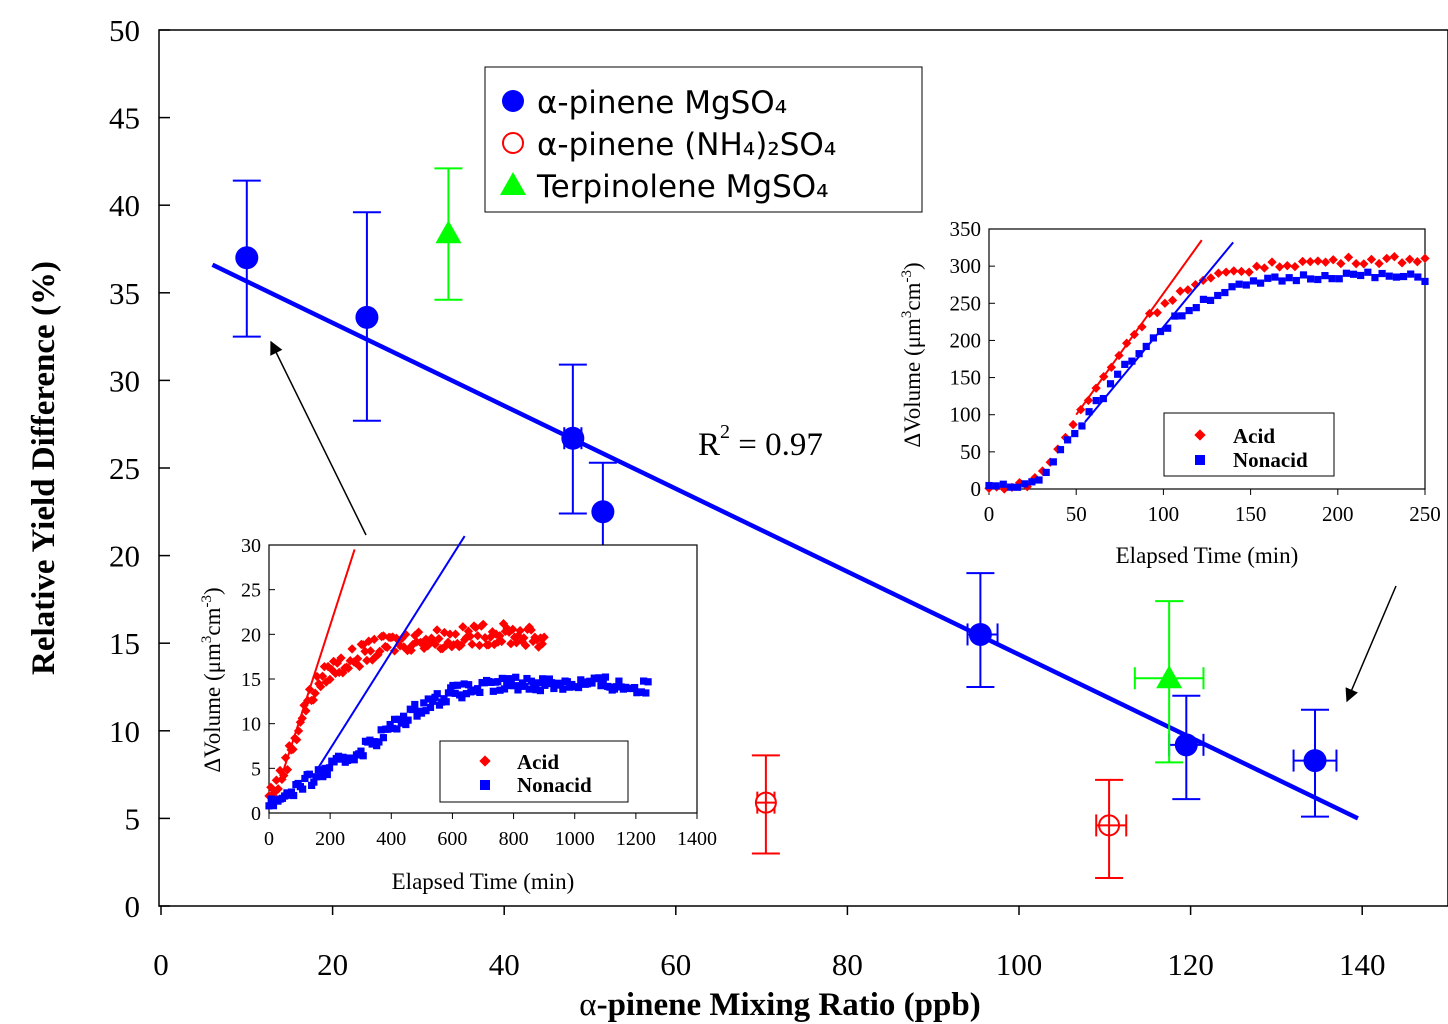 This screenshot has height=1024, width=1448. What do you see at coordinates (133, 906) in the screenshot?
I see `y-tick-label: 0` at bounding box center [133, 906].